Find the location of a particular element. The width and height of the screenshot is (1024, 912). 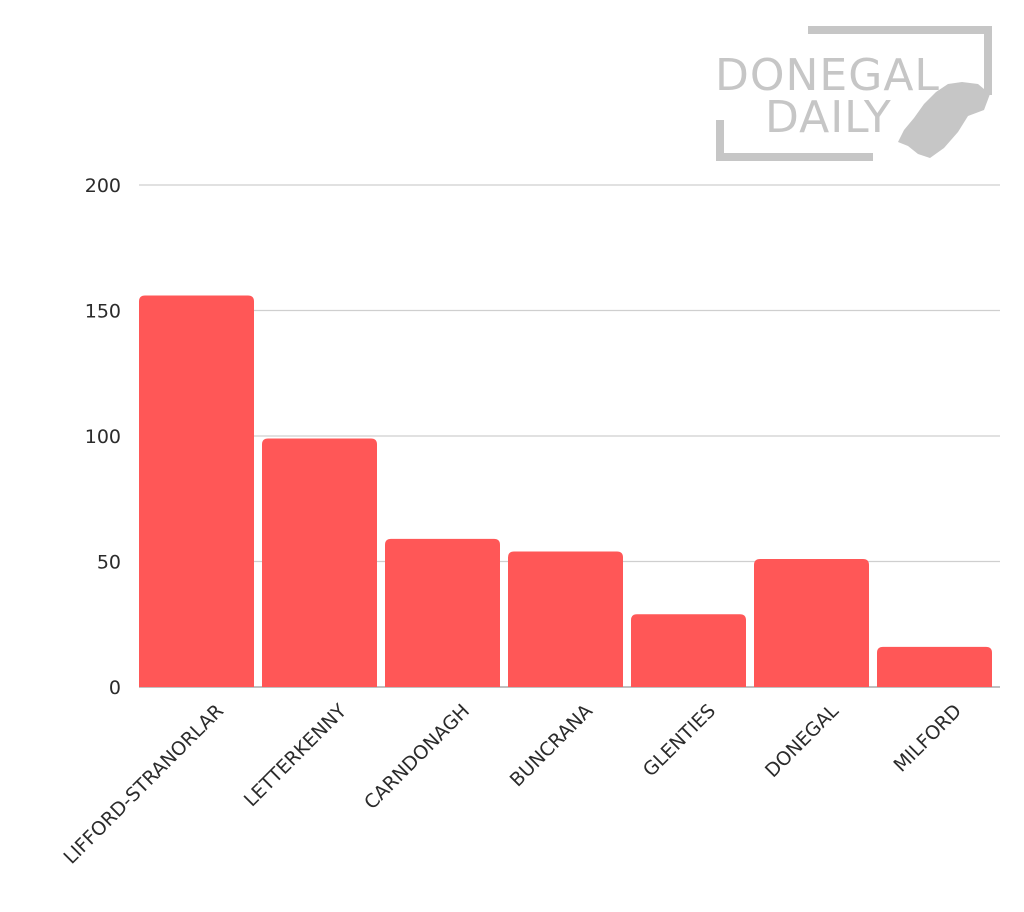

bar-glenties is located at coordinates (688, 650).